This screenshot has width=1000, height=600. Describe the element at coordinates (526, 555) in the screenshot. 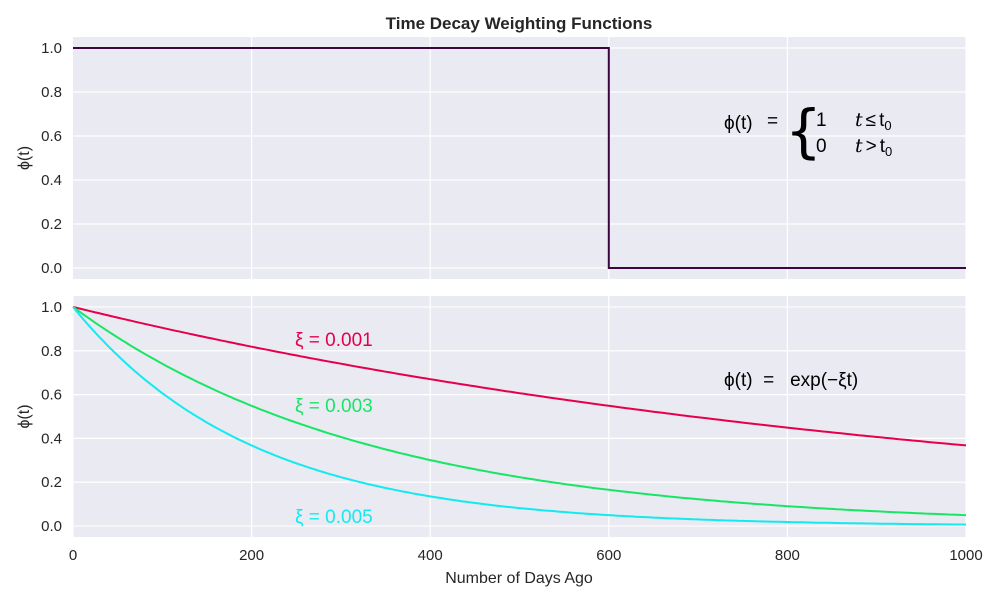

I see `x-tick-labels: 0 200 400 600 800 1000` at that location.